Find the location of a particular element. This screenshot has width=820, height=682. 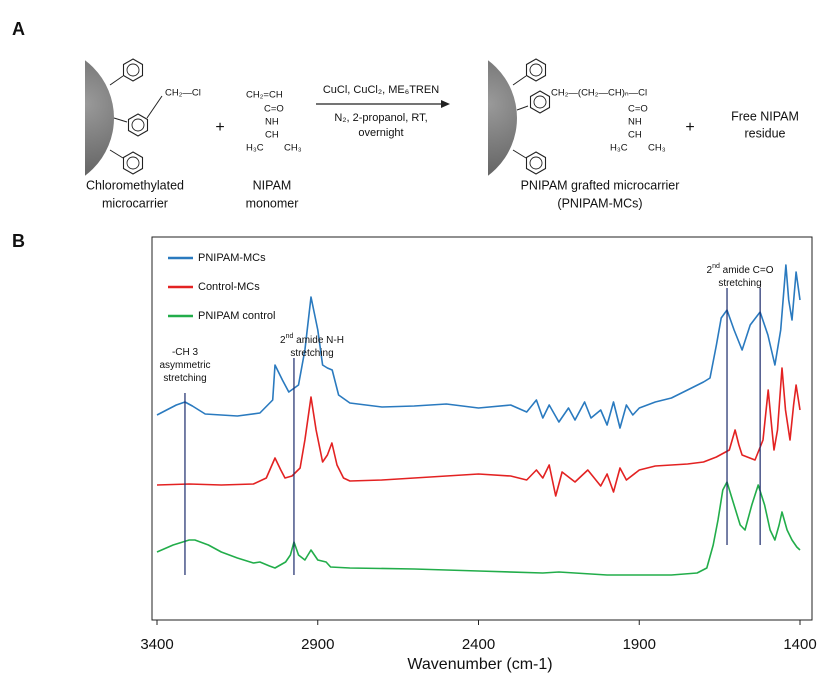

microcarrier is located at coordinates (124, 117).